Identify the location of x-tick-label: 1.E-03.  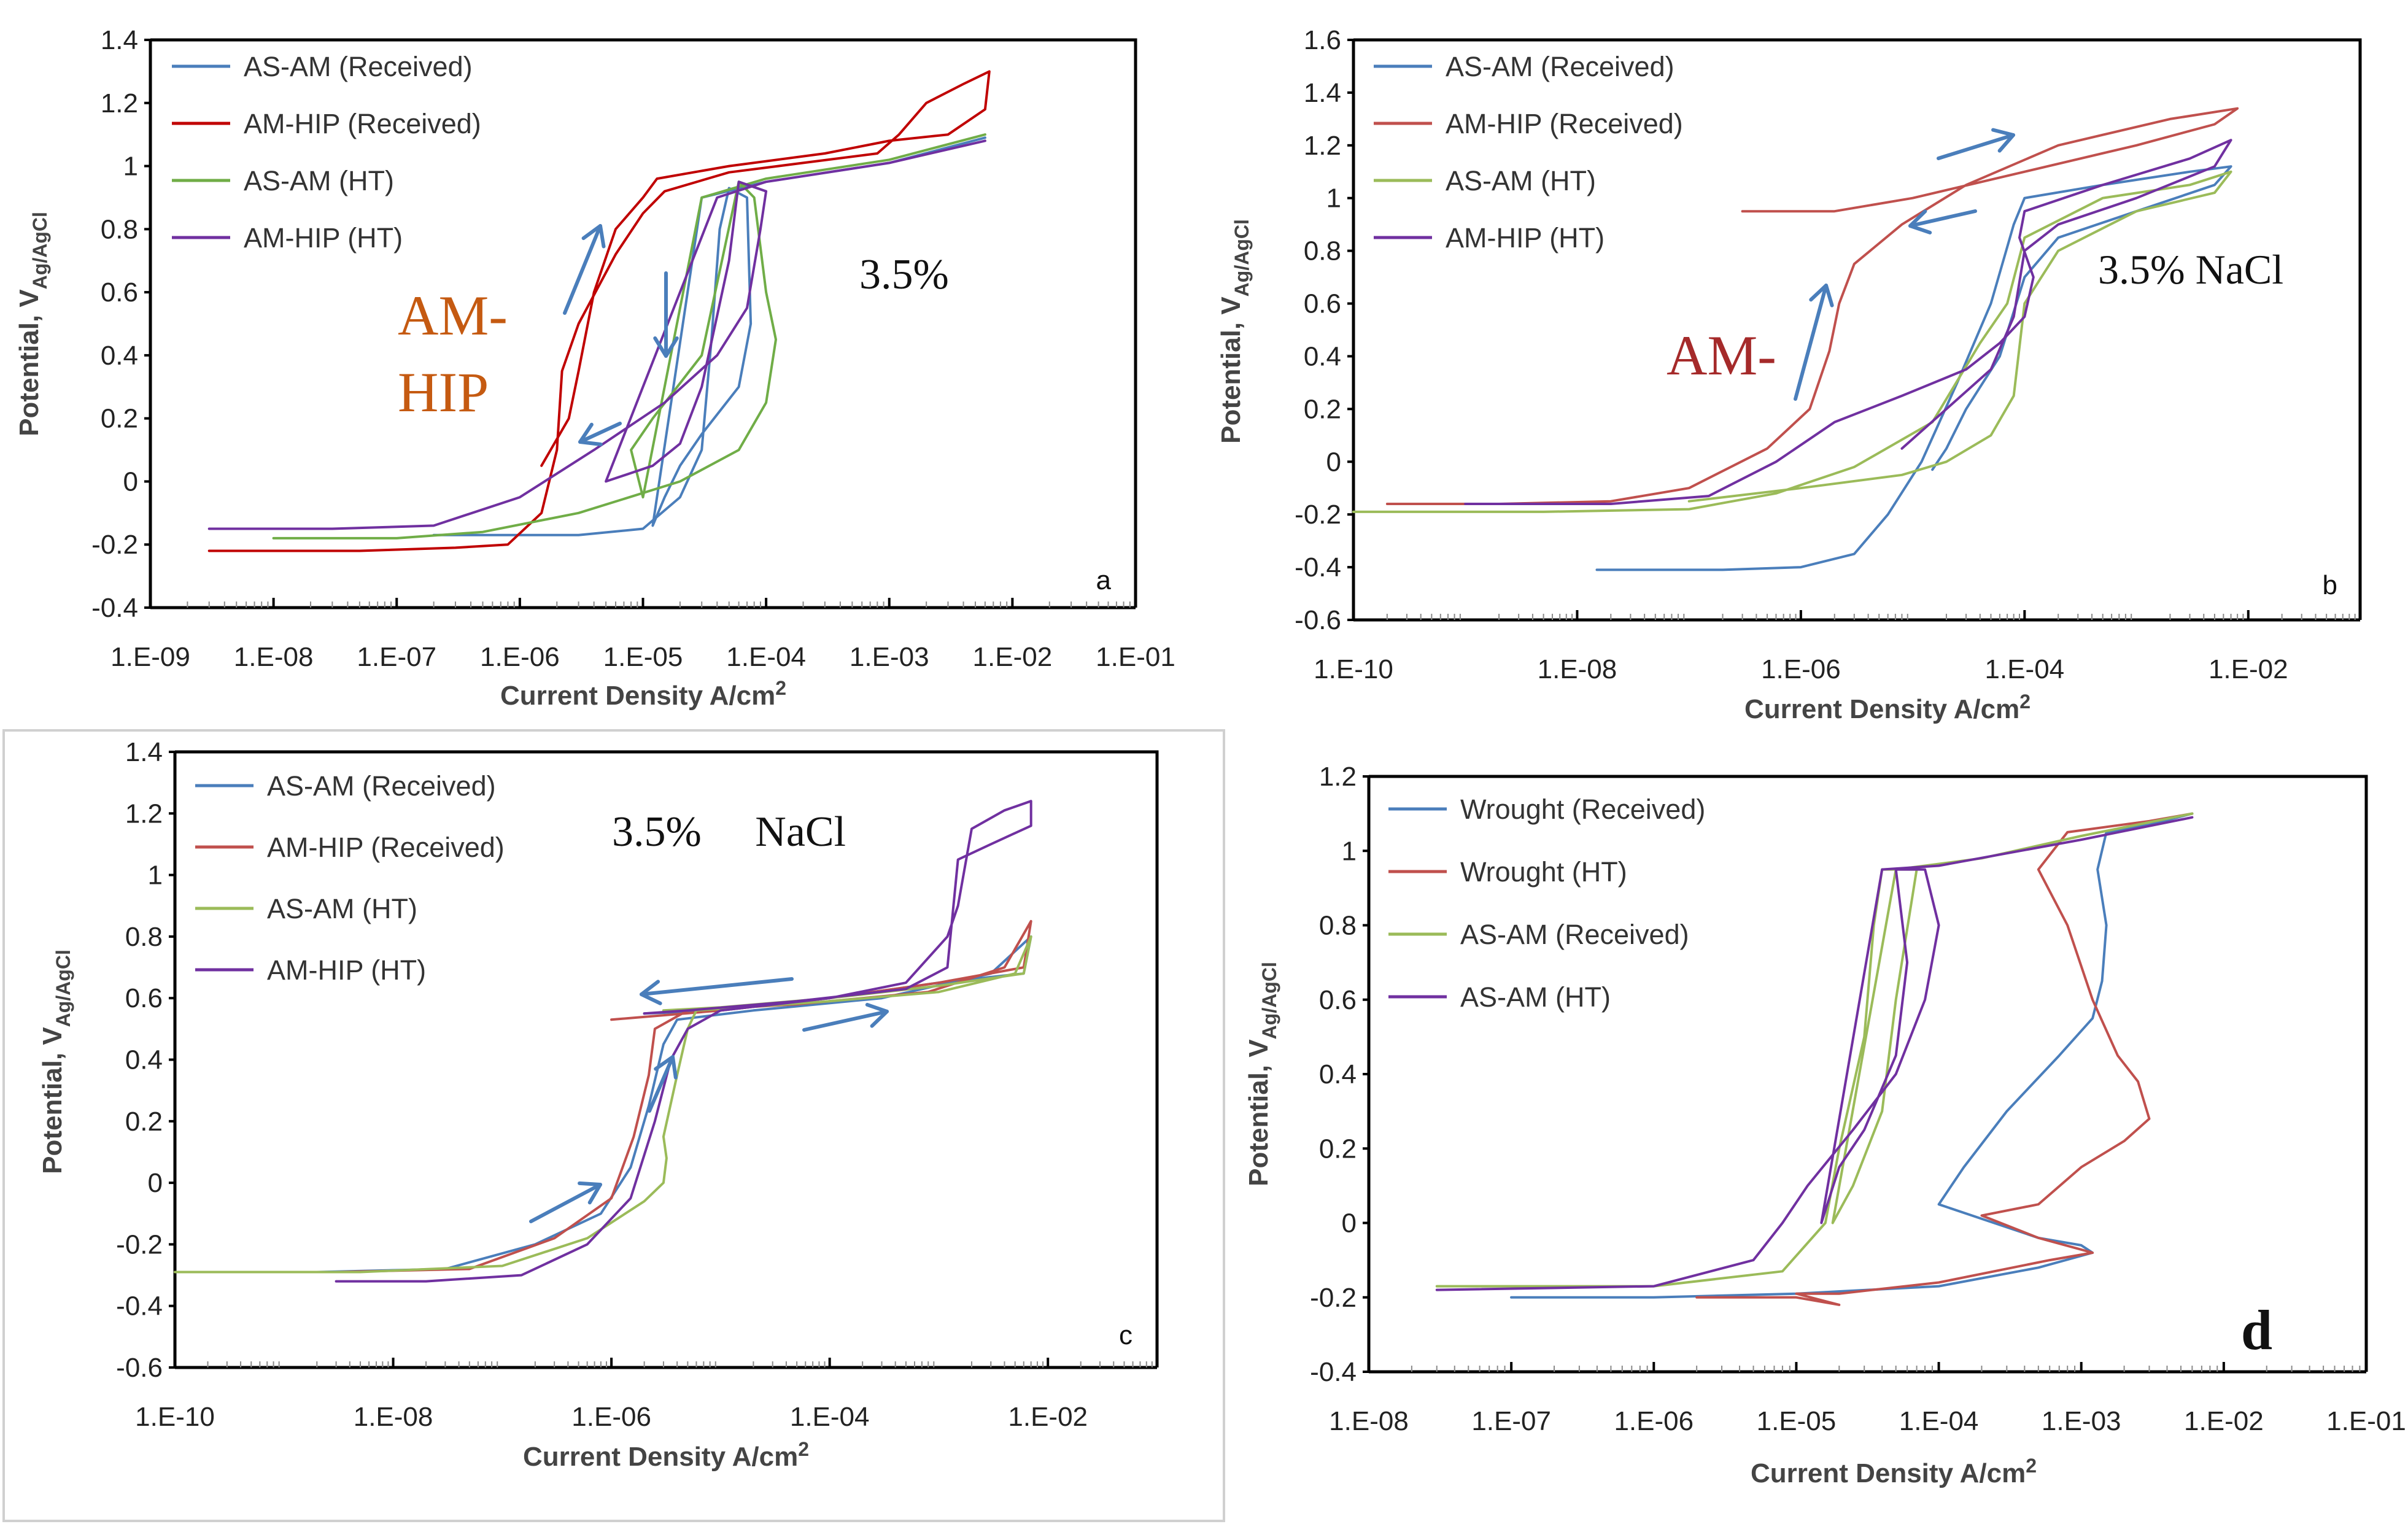
(2081, 1421).